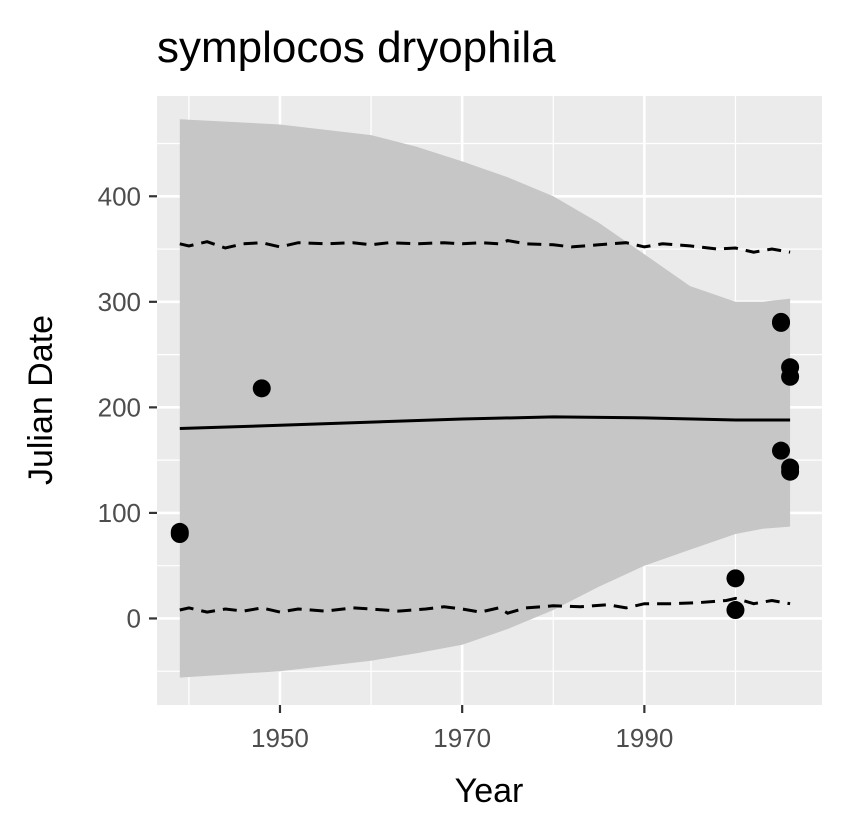 The height and width of the screenshot is (835, 846). What do you see at coordinates (119, 407) in the screenshot?
I see `y-tick-label: 200` at bounding box center [119, 407].